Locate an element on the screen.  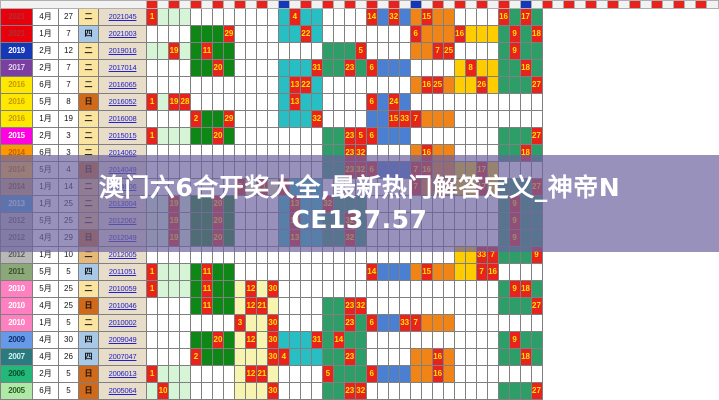
number-cell: 23 is located at coordinates (349, 323).